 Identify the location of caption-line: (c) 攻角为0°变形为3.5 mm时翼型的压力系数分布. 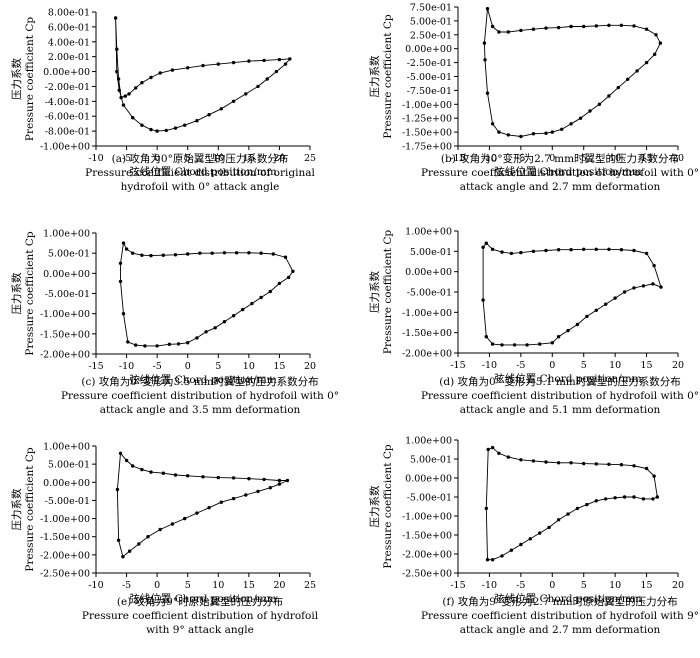
(199, 381).